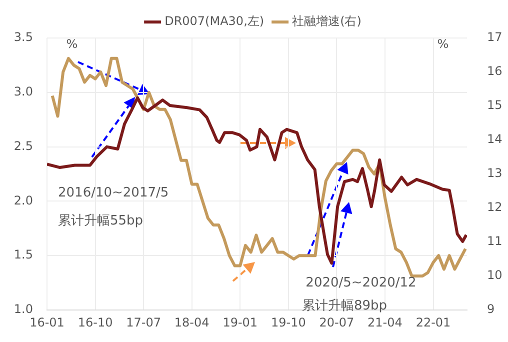 This screenshot has height=342, width=508. I want to click on y2-tick-label: 11, so click(494, 241).